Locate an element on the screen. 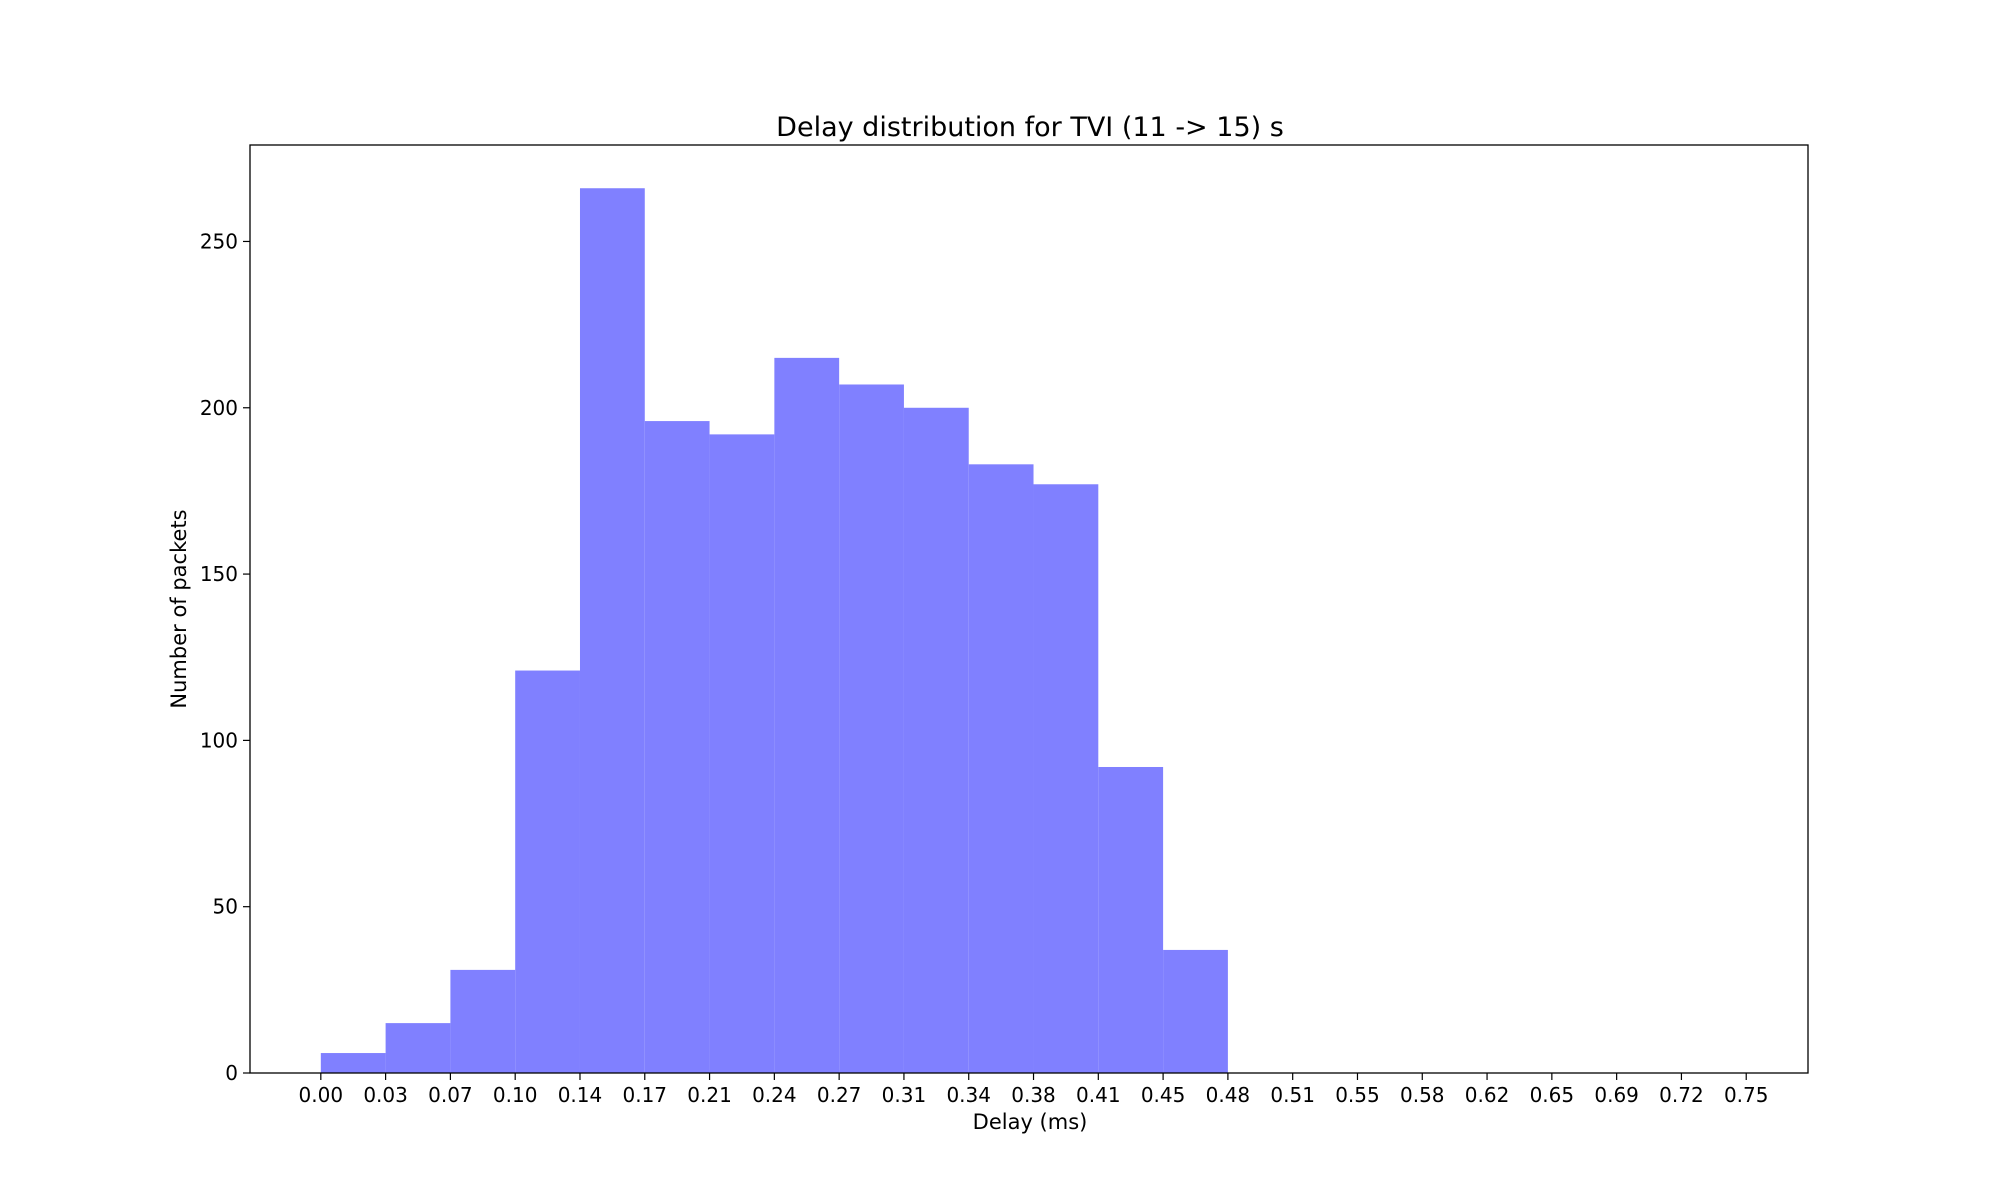  chart-title: Delay distribution for TVI (11 -> 15) s is located at coordinates (1030, 127).